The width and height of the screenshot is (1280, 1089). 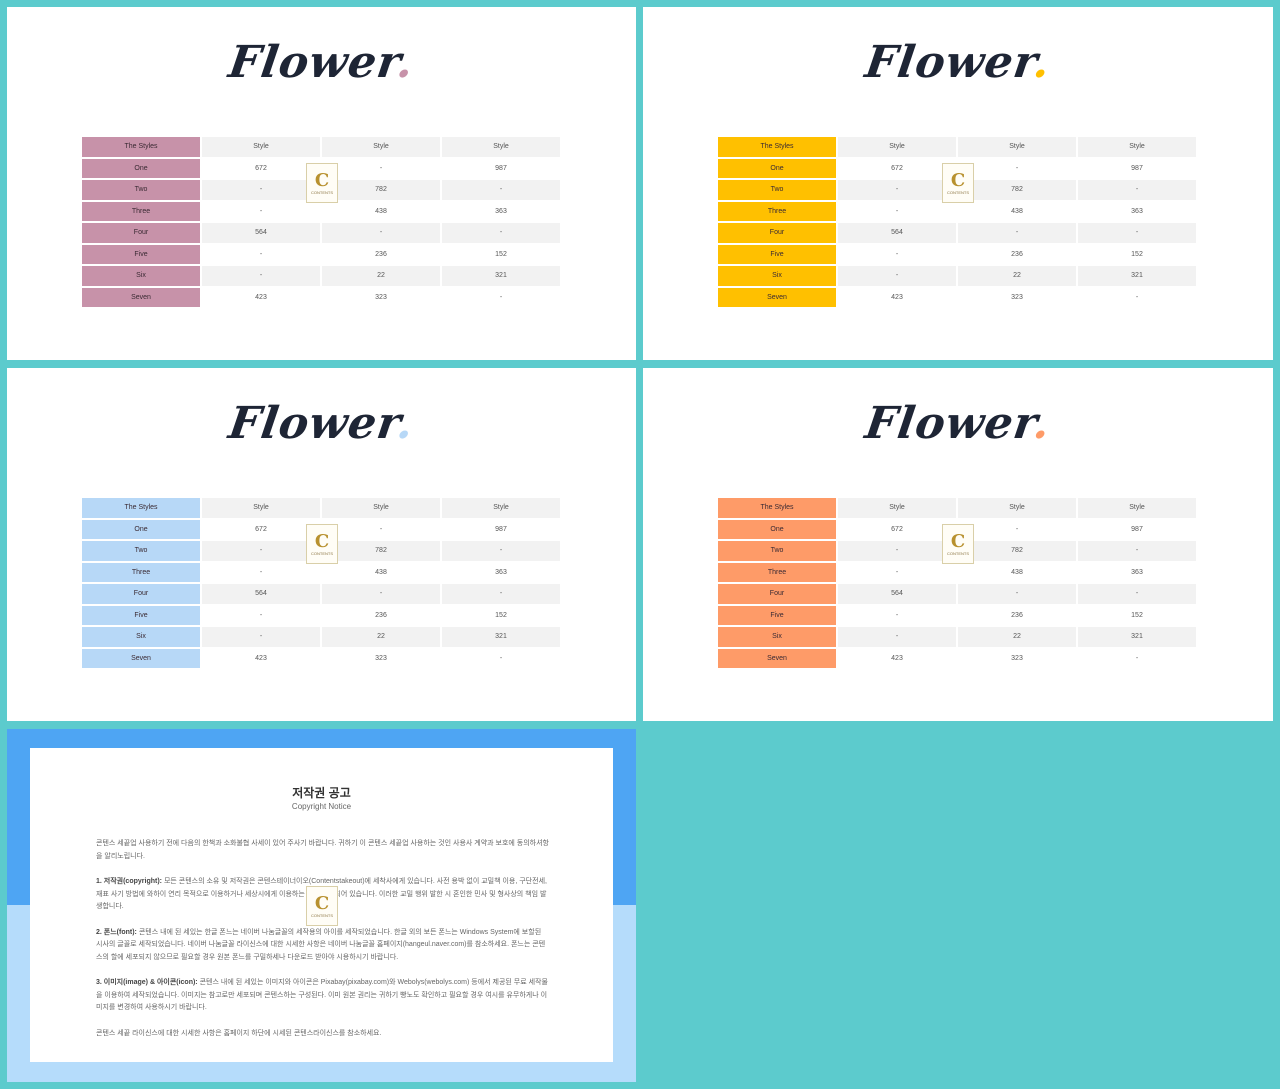 I want to click on section-2-heading: 2. 폰느(font):, so click(x=116, y=932).